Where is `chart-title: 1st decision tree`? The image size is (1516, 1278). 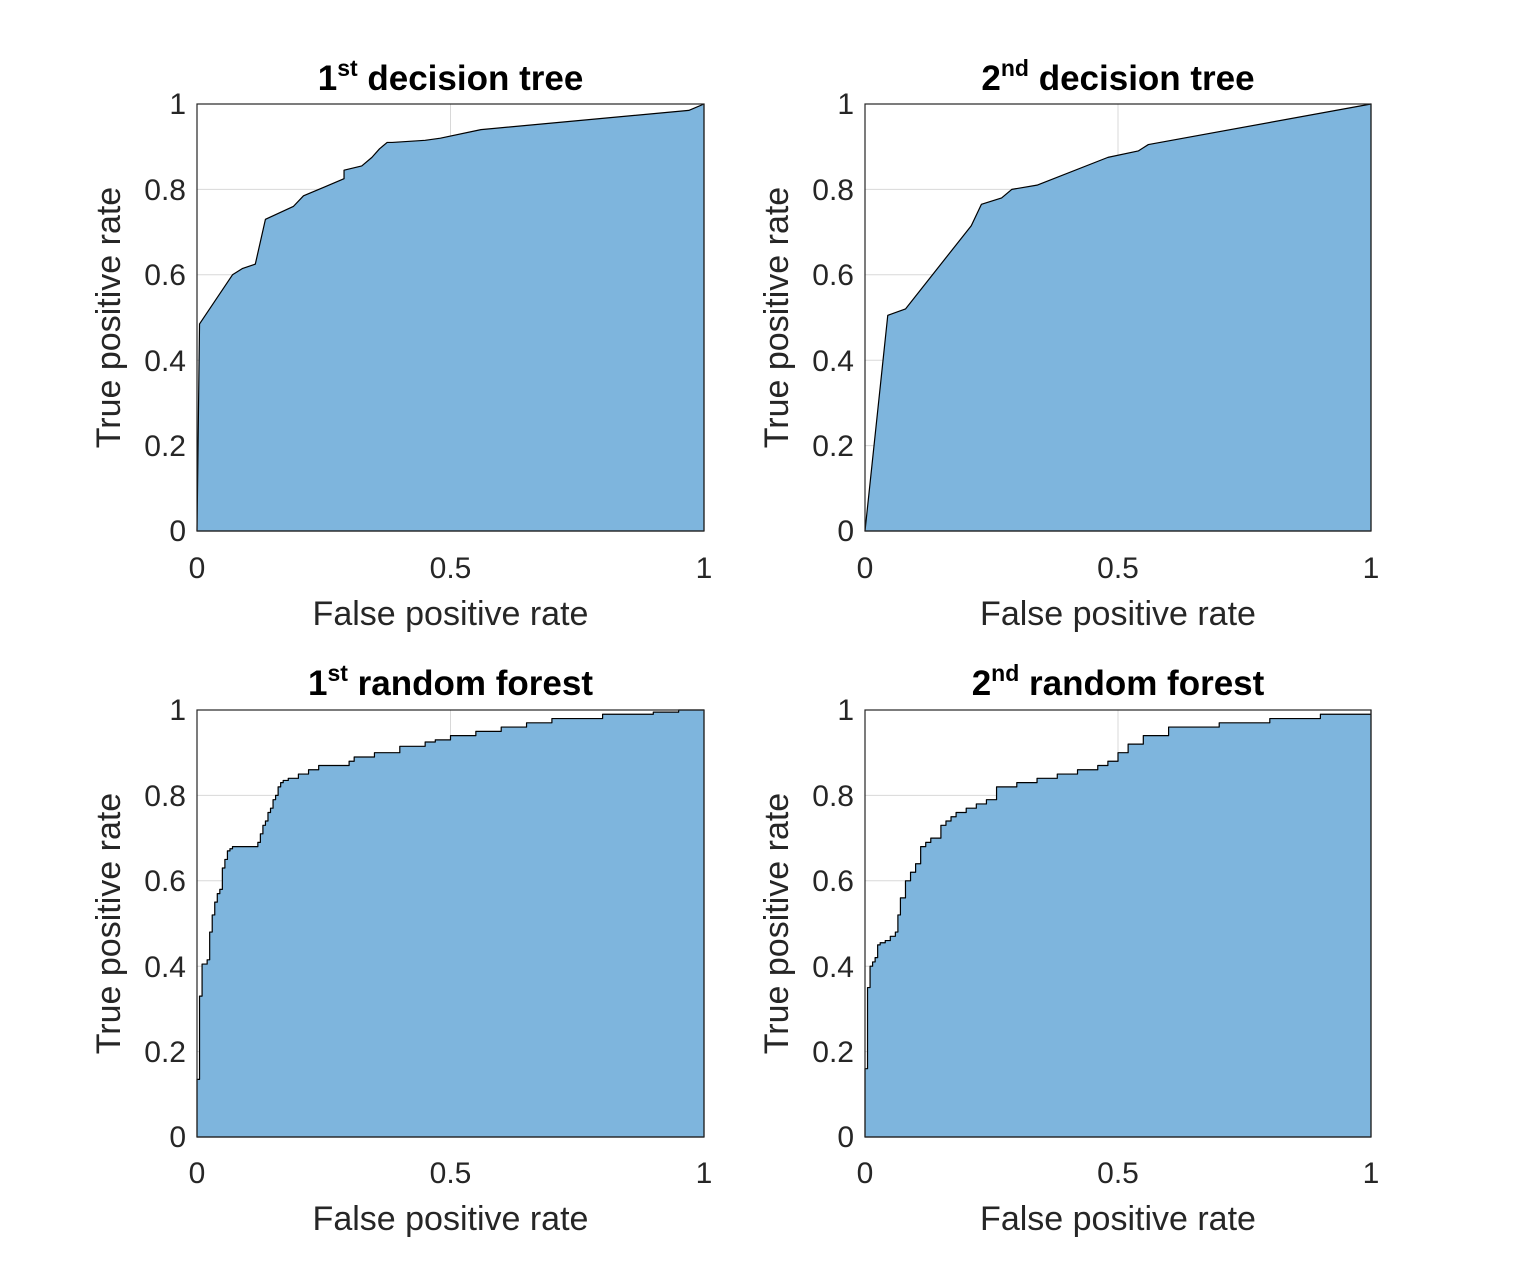 chart-title: 1st decision tree is located at coordinates (451, 76).